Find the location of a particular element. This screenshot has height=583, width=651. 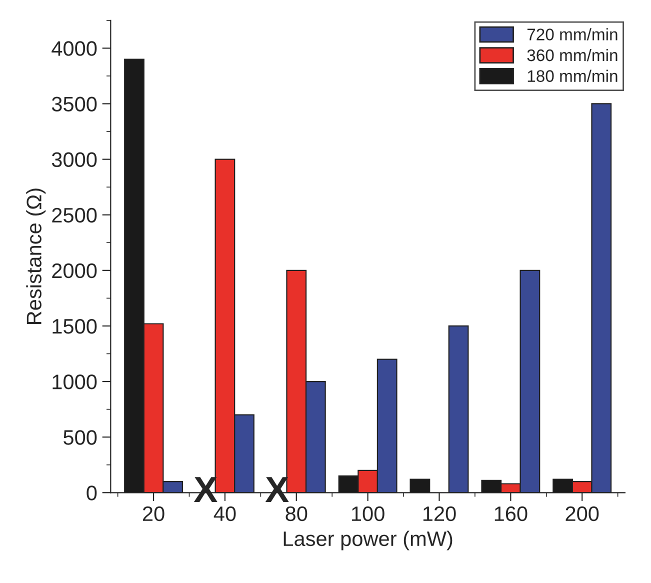

x-tick-label: 40 is located at coordinates (225, 514).